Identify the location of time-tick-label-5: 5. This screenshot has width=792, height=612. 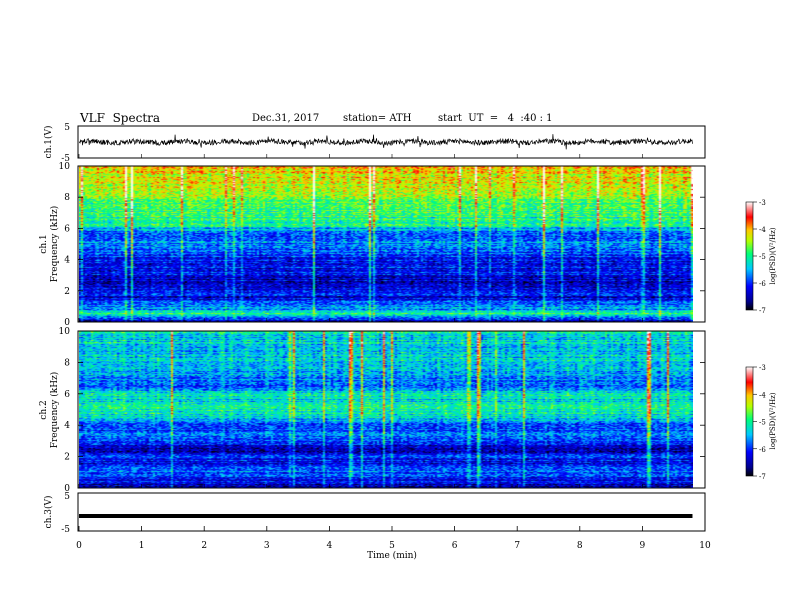
(392, 546).